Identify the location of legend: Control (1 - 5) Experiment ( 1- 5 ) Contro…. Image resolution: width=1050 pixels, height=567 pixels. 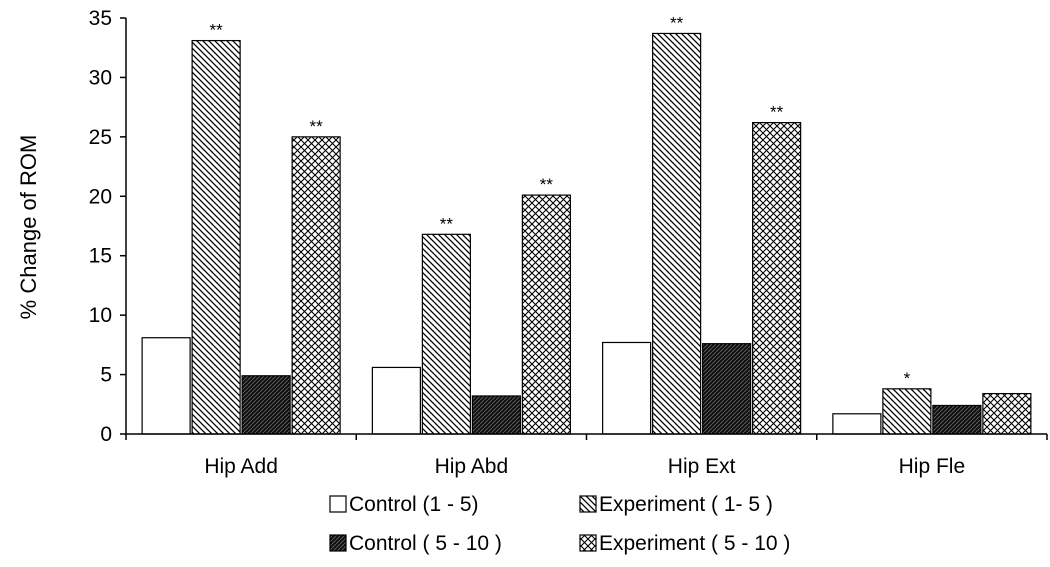
(559, 524).